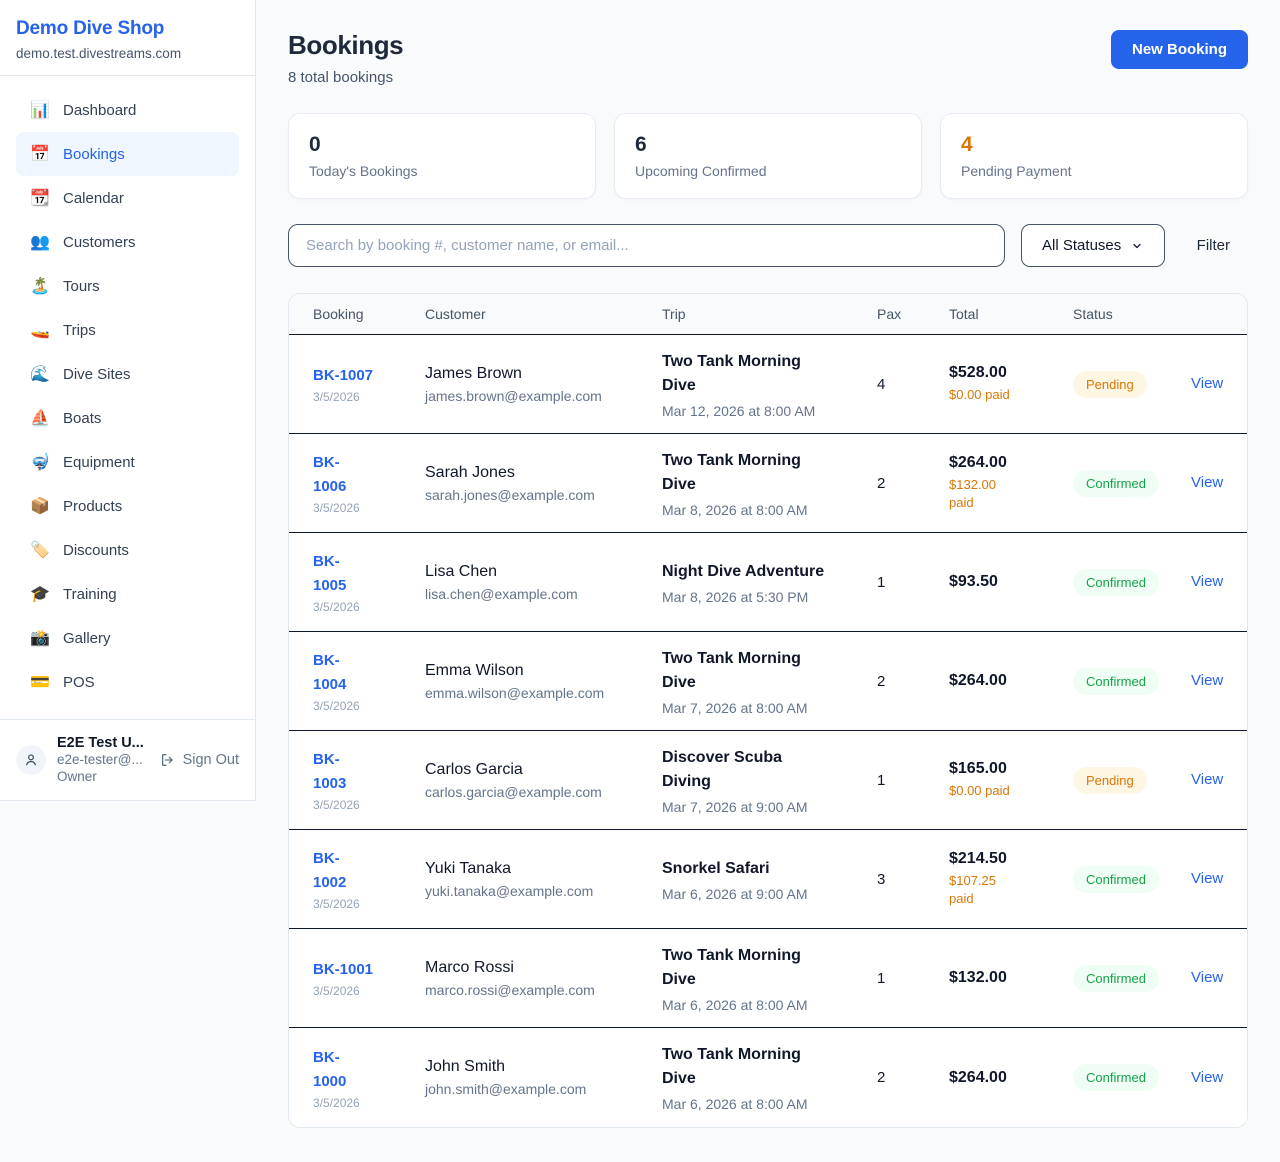 The width and height of the screenshot is (1280, 1162). Describe the element at coordinates (1011, 681) in the screenshot. I see `total-cell: $264.00` at that location.